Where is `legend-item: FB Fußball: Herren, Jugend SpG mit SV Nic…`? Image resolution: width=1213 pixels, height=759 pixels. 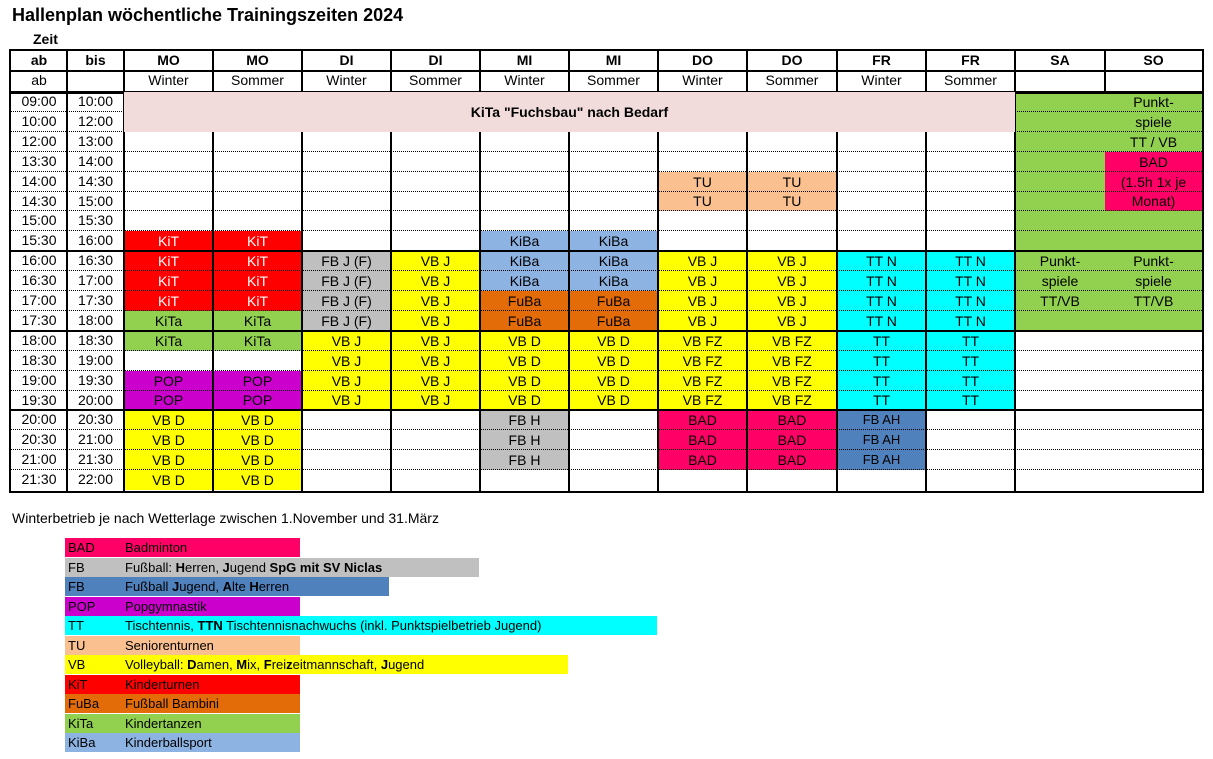 legend-item: FB Fußball: Herren, Jugend SpG mit SV Nic… is located at coordinates (272, 567).